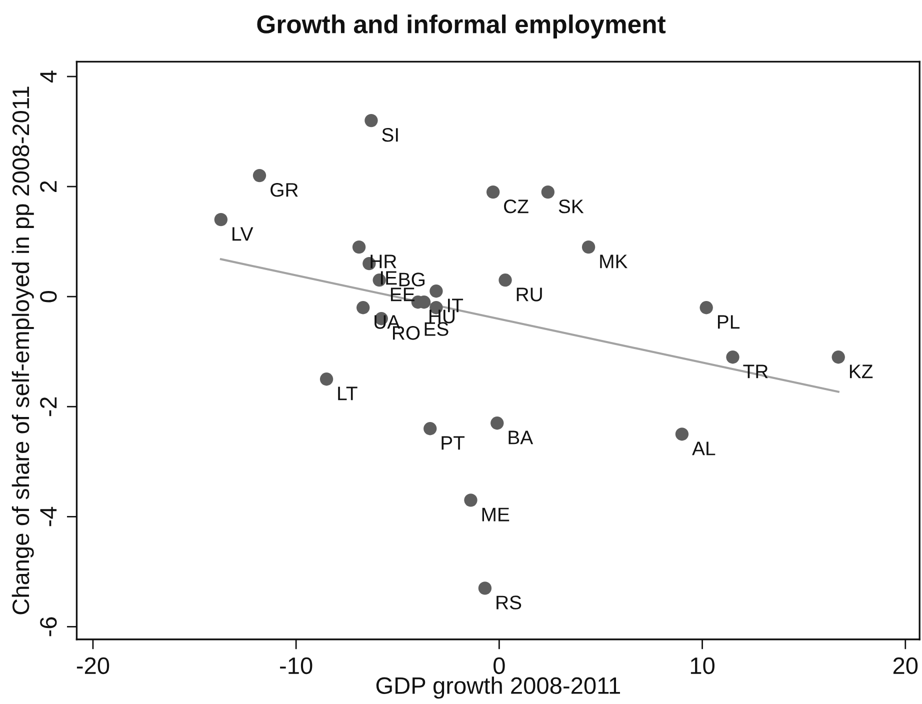  I want to click on annotation: AL, so click(704, 449).